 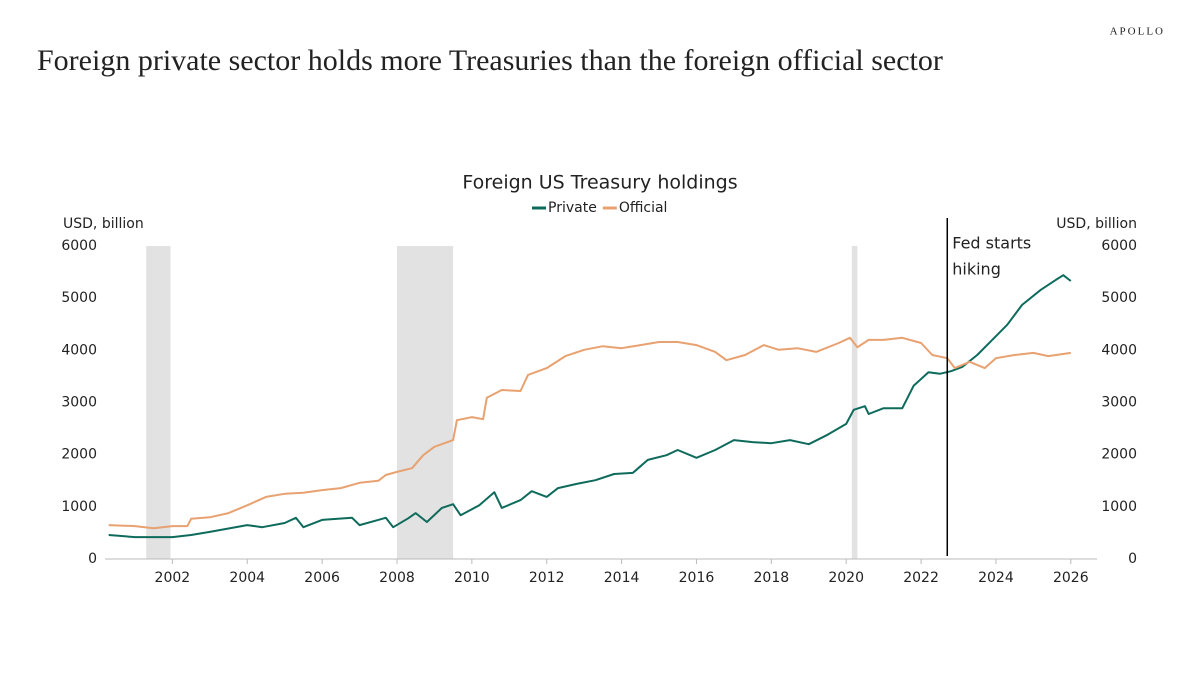 What do you see at coordinates (572, 208) in the screenshot?
I see `legend-label: Private` at bounding box center [572, 208].